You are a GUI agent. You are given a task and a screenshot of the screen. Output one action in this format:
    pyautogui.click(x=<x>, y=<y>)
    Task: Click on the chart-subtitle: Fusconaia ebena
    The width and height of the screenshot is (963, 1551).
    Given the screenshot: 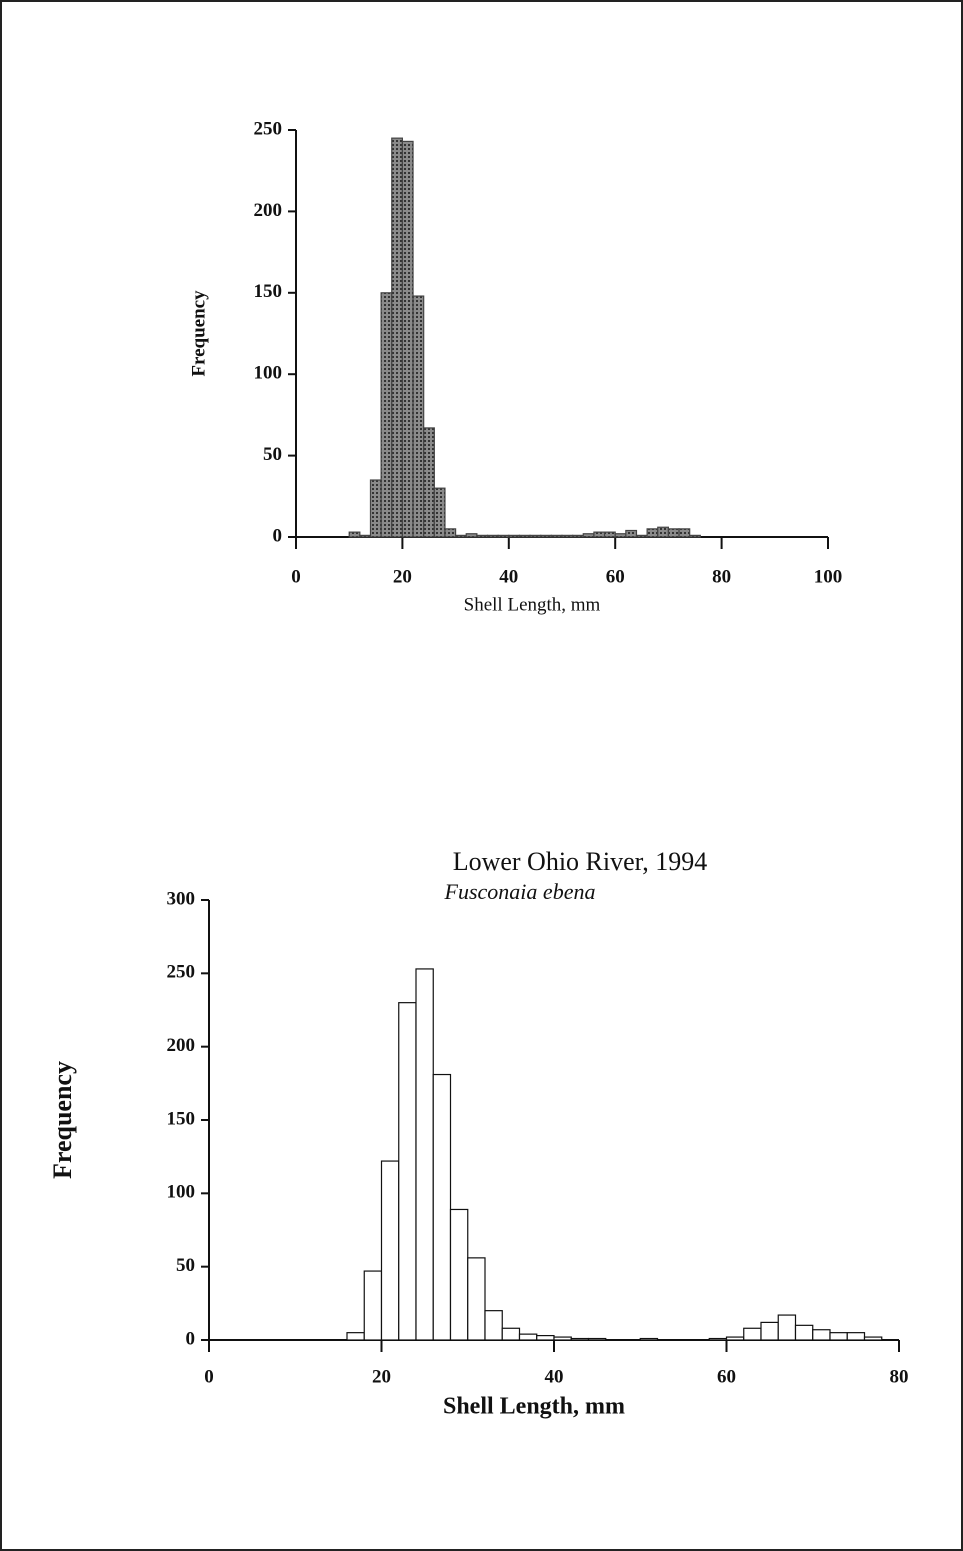 What is the action you would take?
    pyautogui.click(x=520, y=891)
    